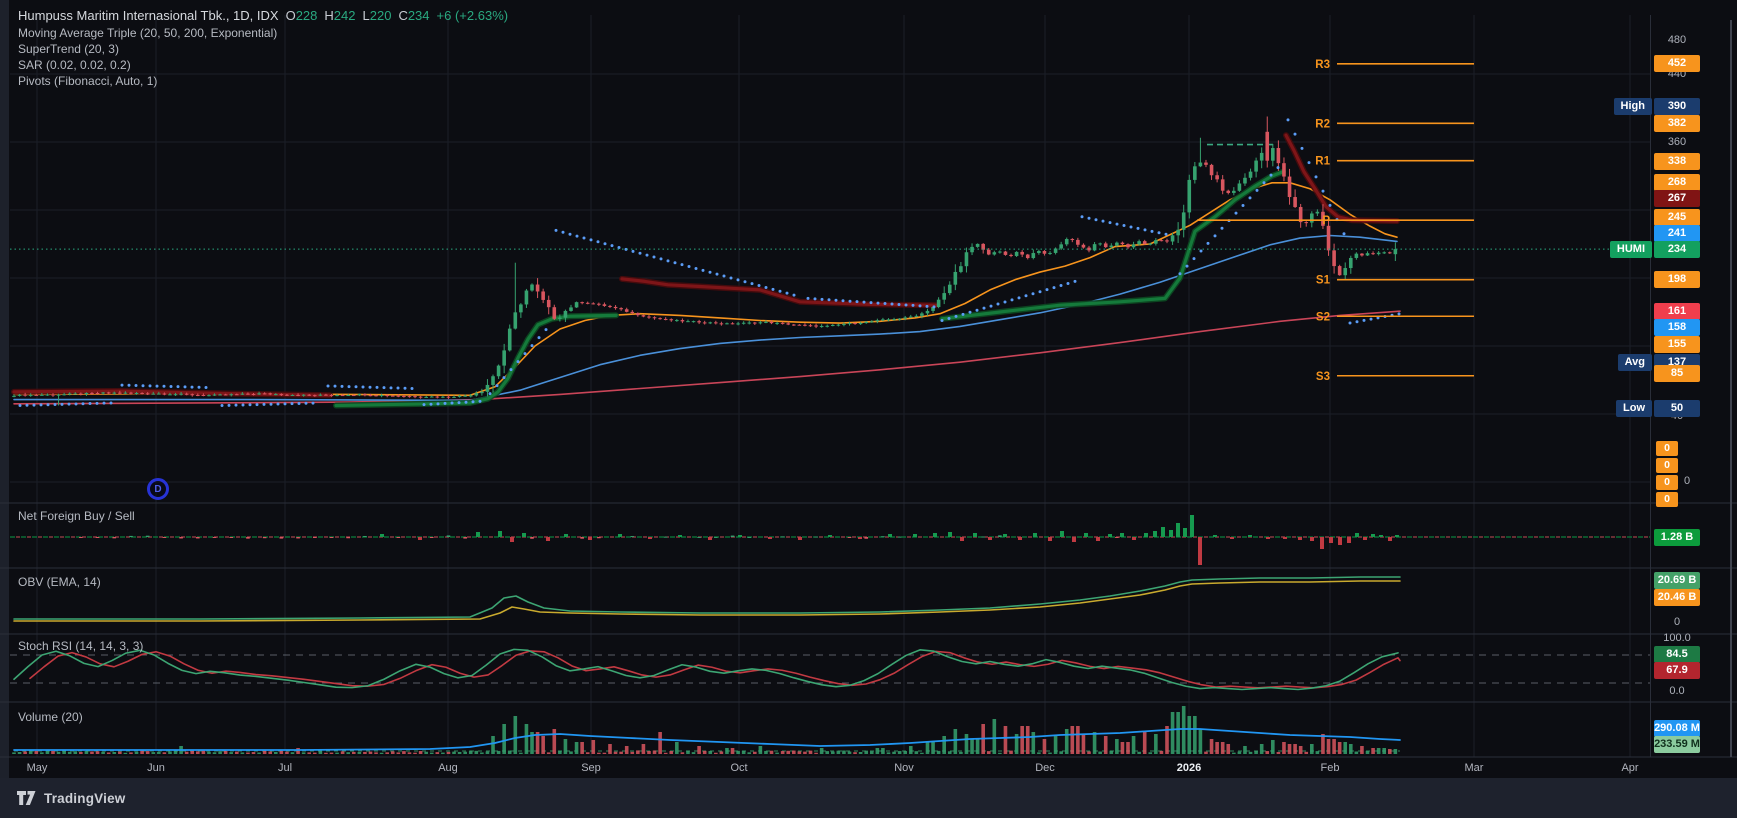 This screenshot has width=1737, height=818. Describe the element at coordinates (1677, 123) in the screenshot. I see `price-badge-382: 382` at that location.